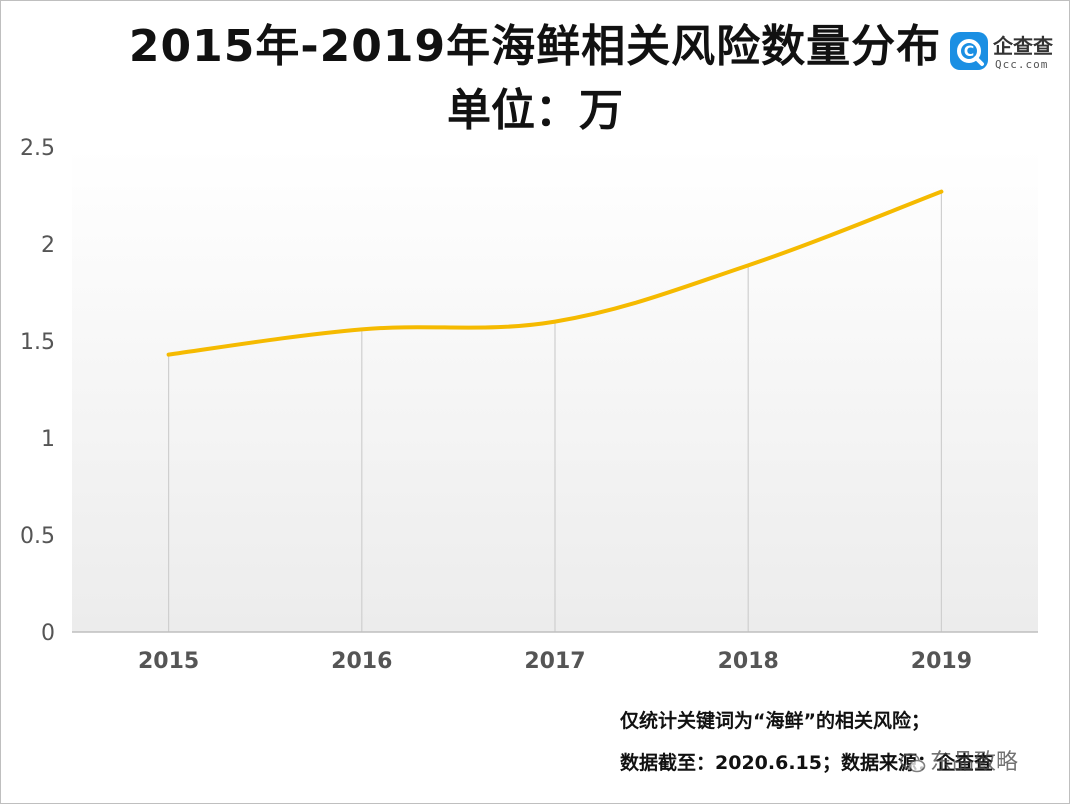 The height and width of the screenshot is (804, 1070). I want to click on svg-text: C, so click(969, 52).